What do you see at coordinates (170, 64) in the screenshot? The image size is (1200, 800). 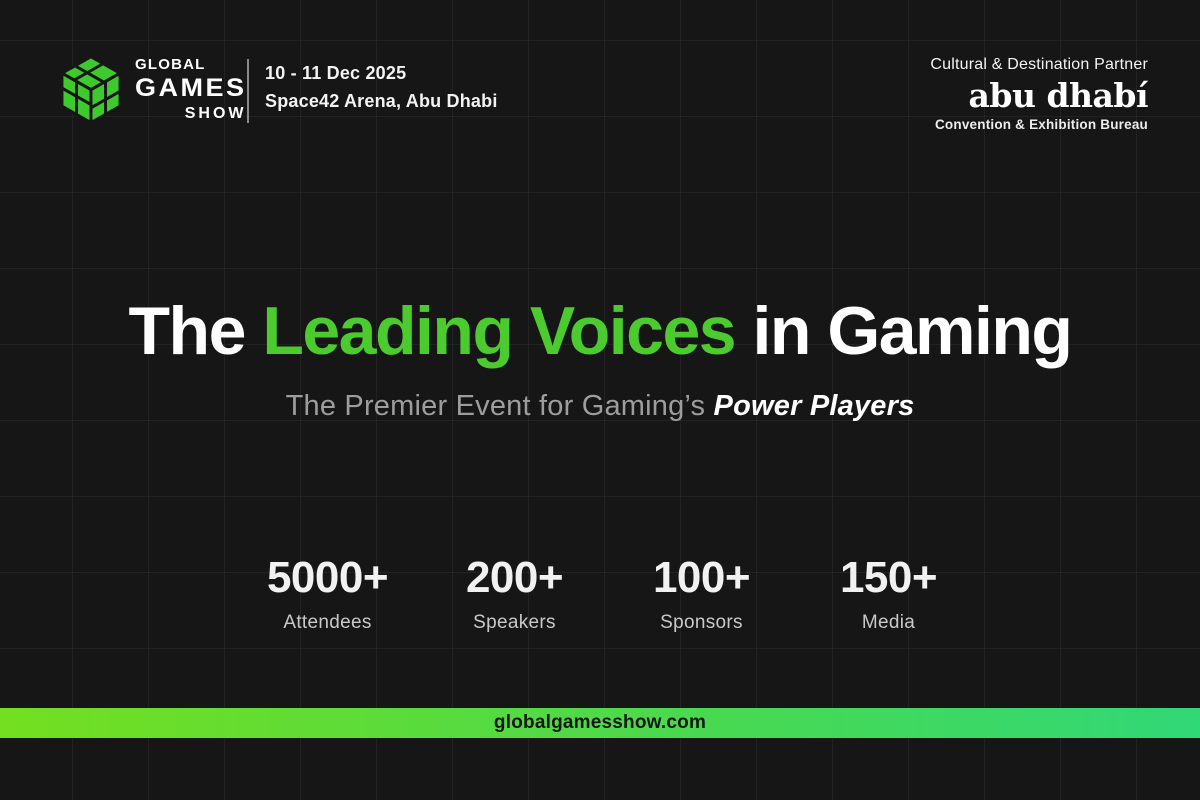 I see `logo-word-global: GLOBAL` at bounding box center [170, 64].